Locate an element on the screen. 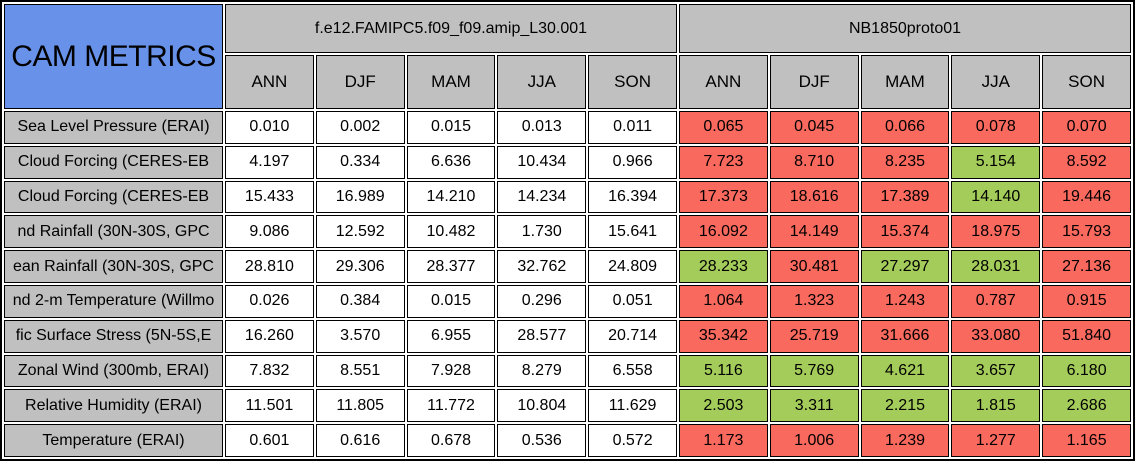 The width and height of the screenshot is (1135, 461). metric-value-cell: 24.809 is located at coordinates (632, 266).